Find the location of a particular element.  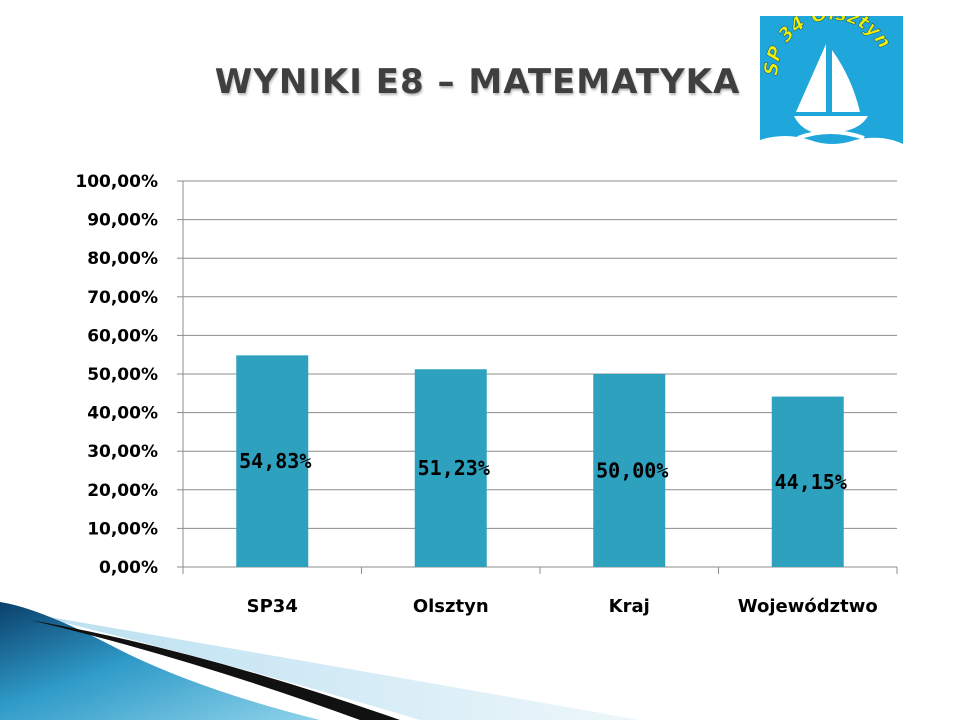

data-label: 44,15% is located at coordinates (811, 482).